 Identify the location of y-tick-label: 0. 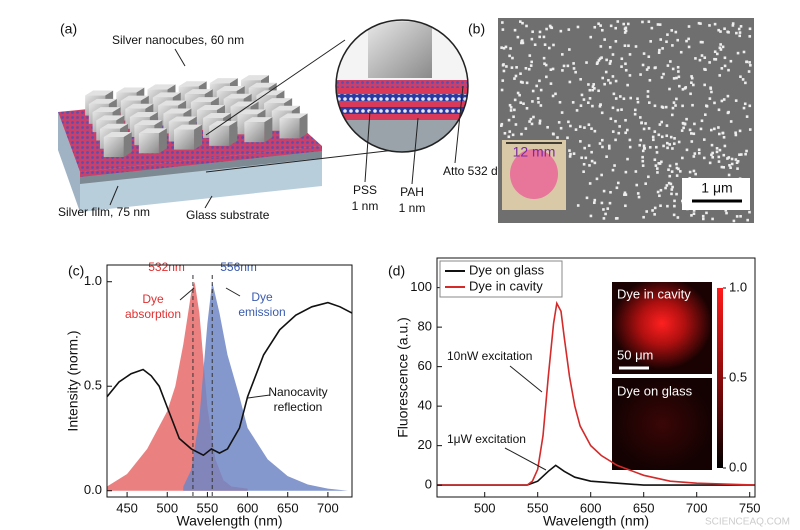
(428, 484).